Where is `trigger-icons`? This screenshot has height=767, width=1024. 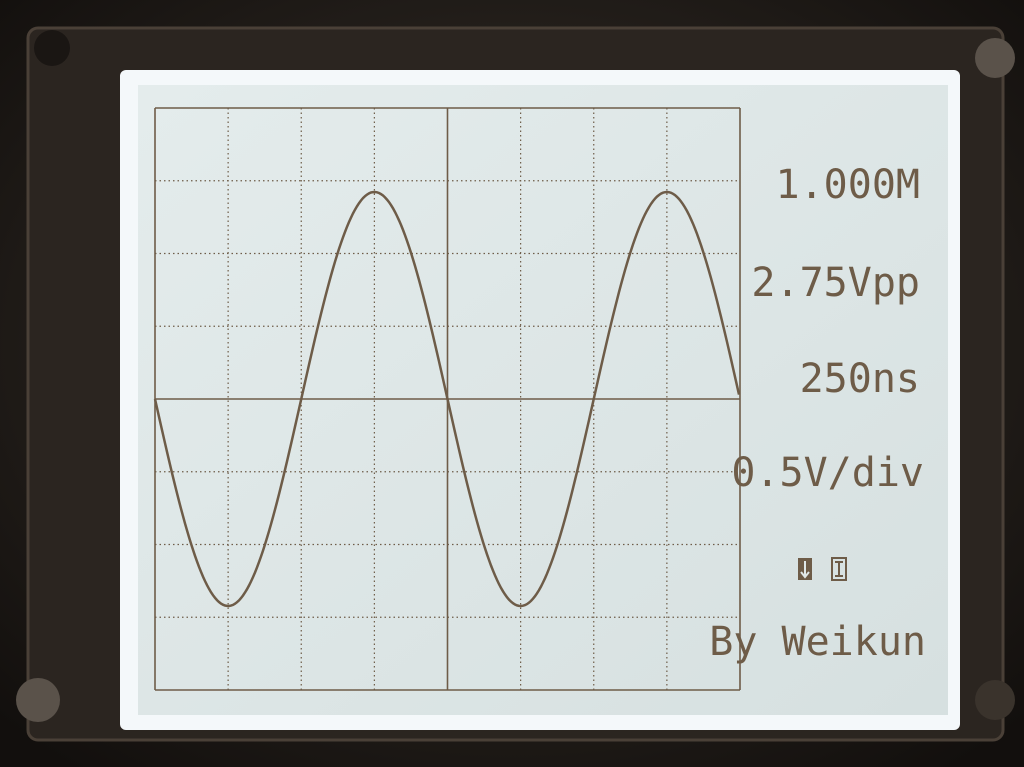 trigger-icons is located at coordinates (822, 569).